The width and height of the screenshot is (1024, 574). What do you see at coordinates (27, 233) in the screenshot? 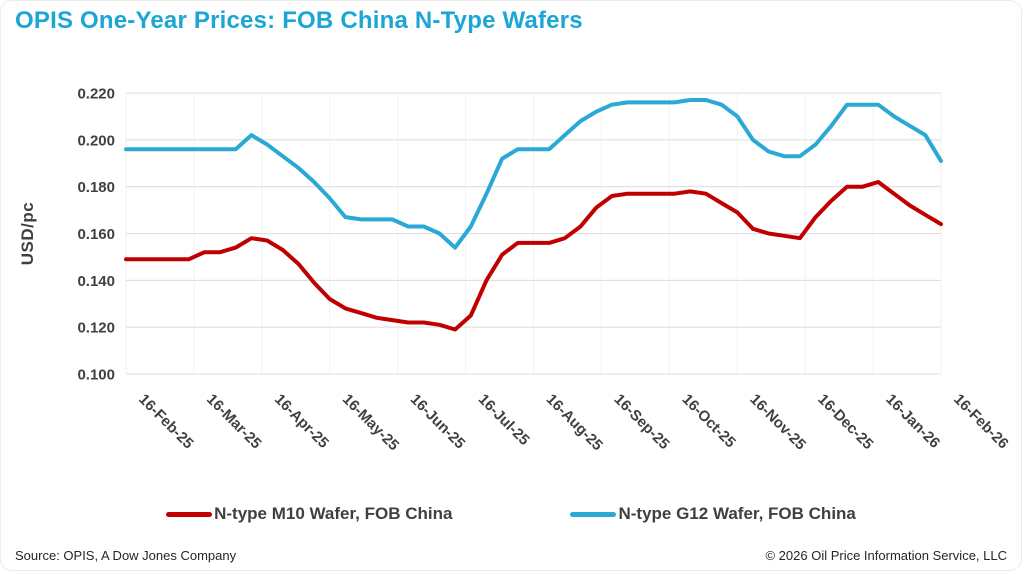
I see `svg-text: USD/pc` at bounding box center [27, 233].